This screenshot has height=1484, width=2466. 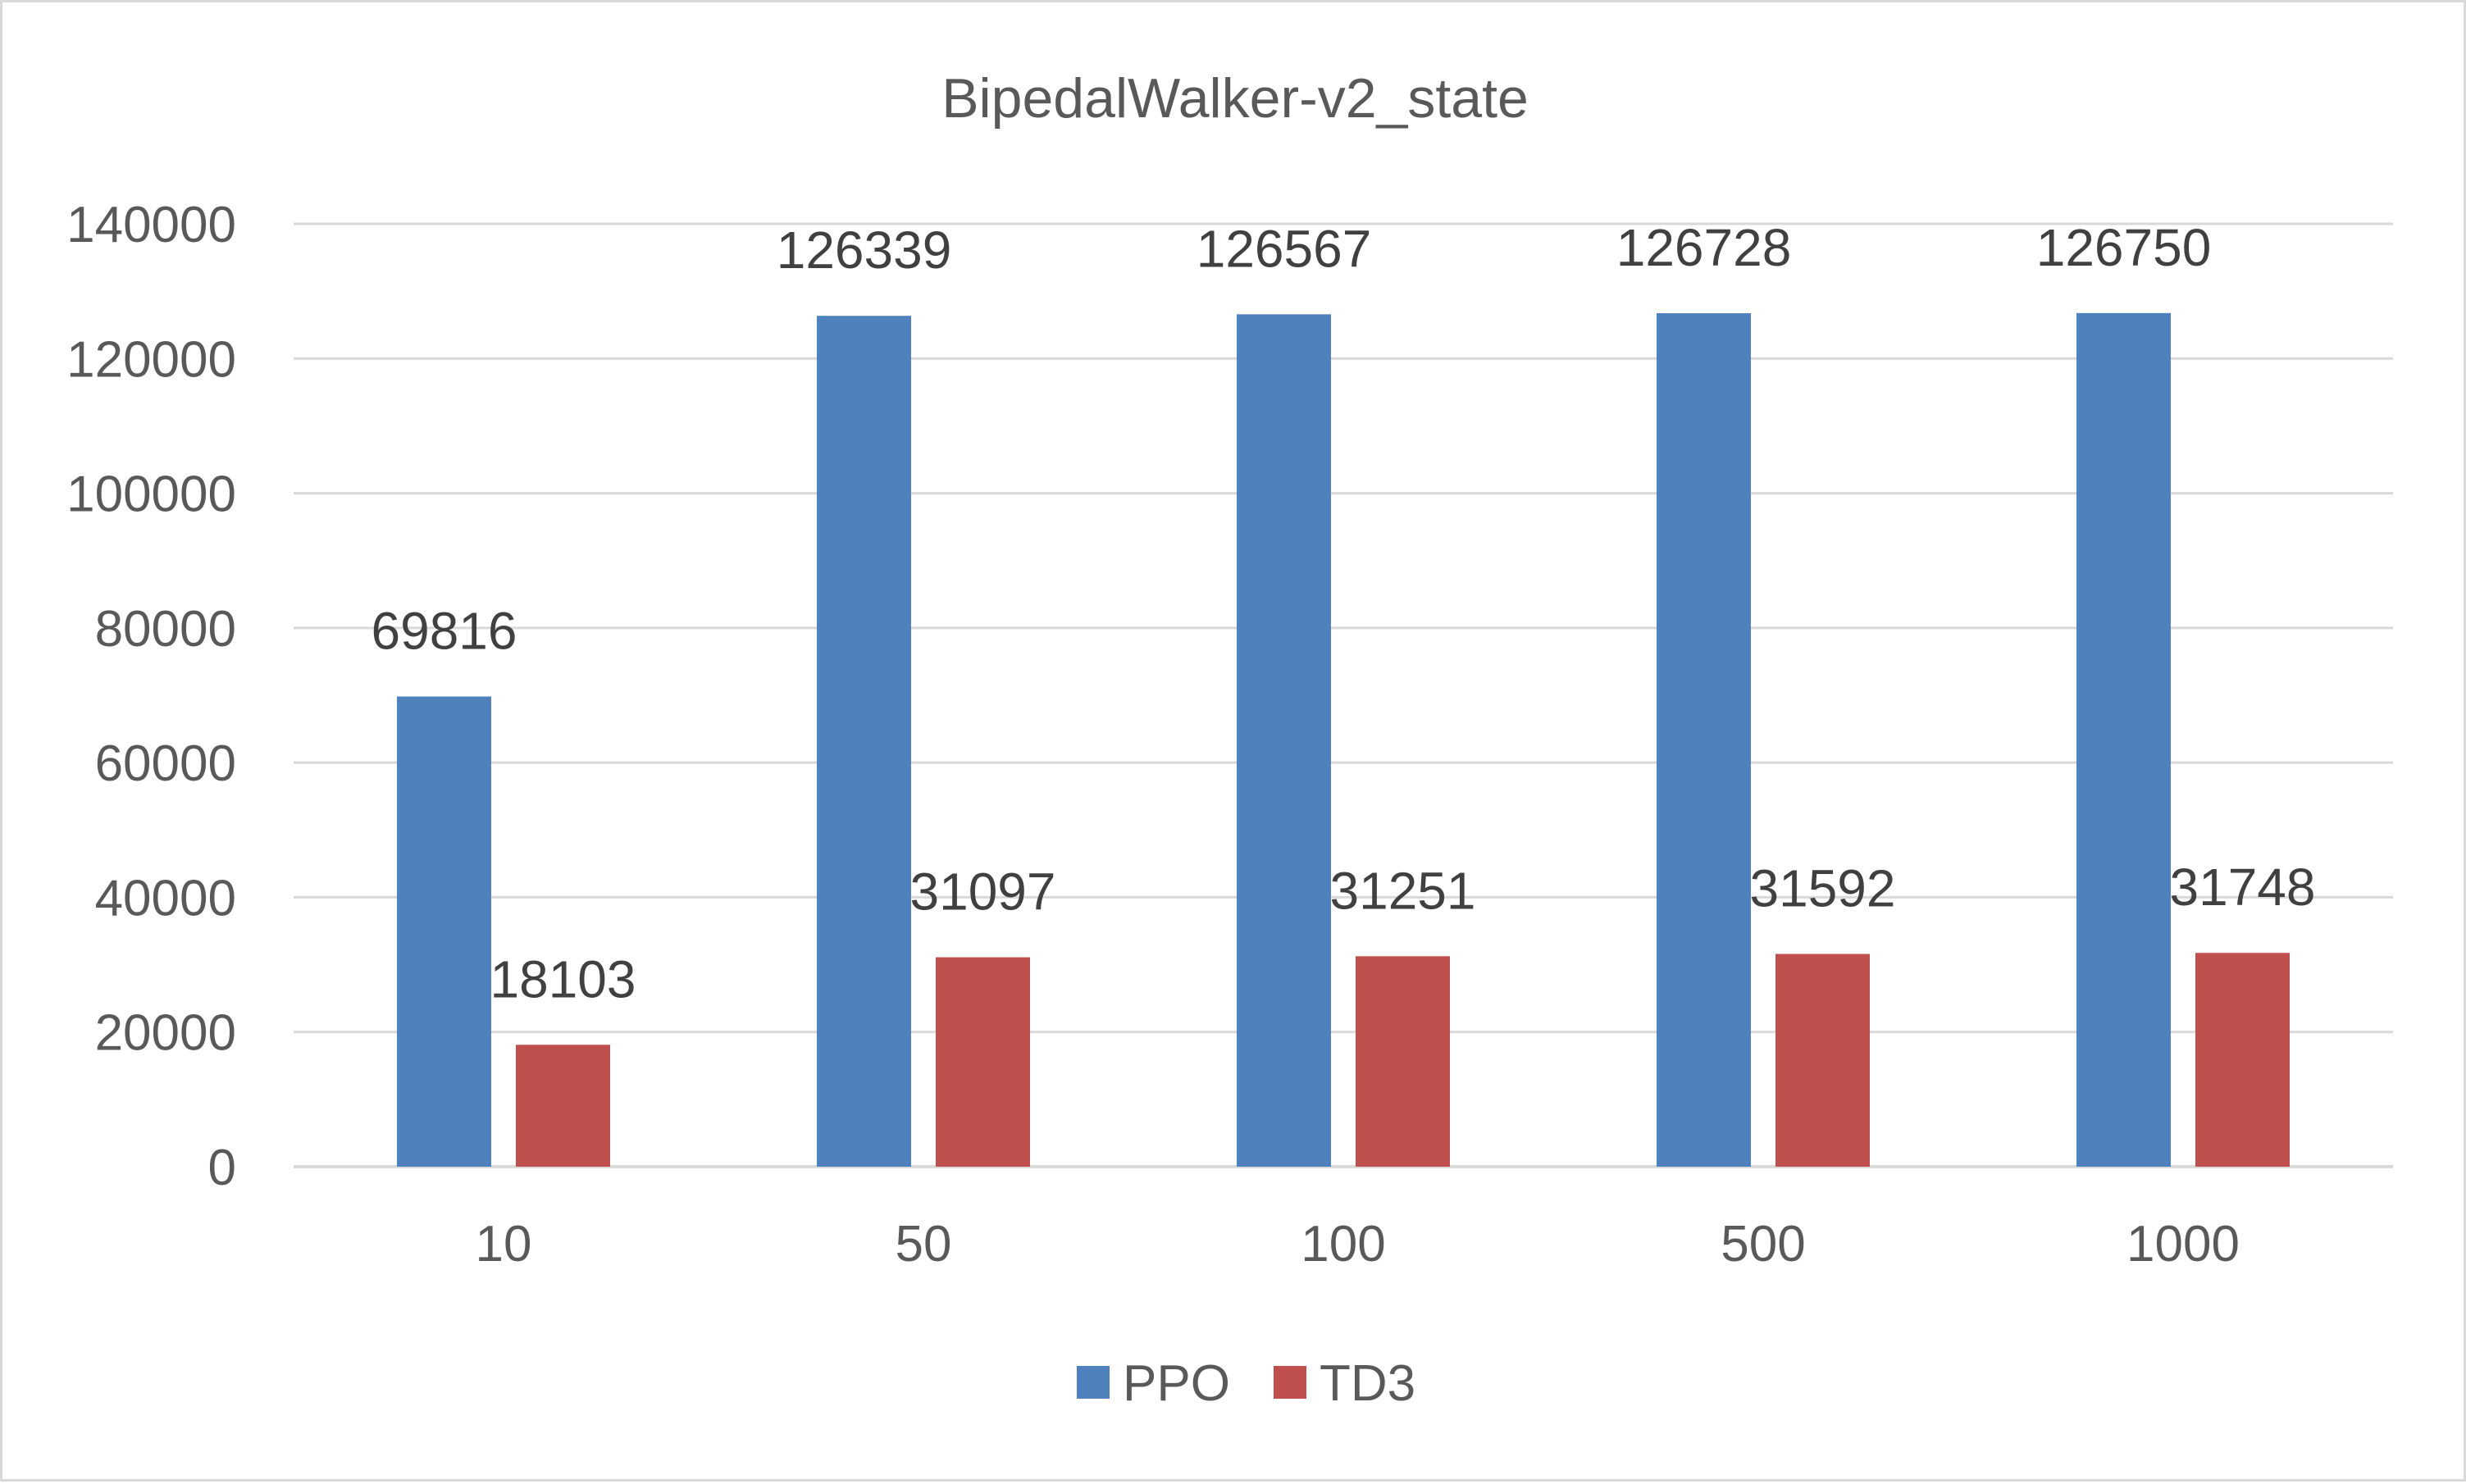 I want to click on data-label-ppo-500: 126728, so click(x=1704, y=247).